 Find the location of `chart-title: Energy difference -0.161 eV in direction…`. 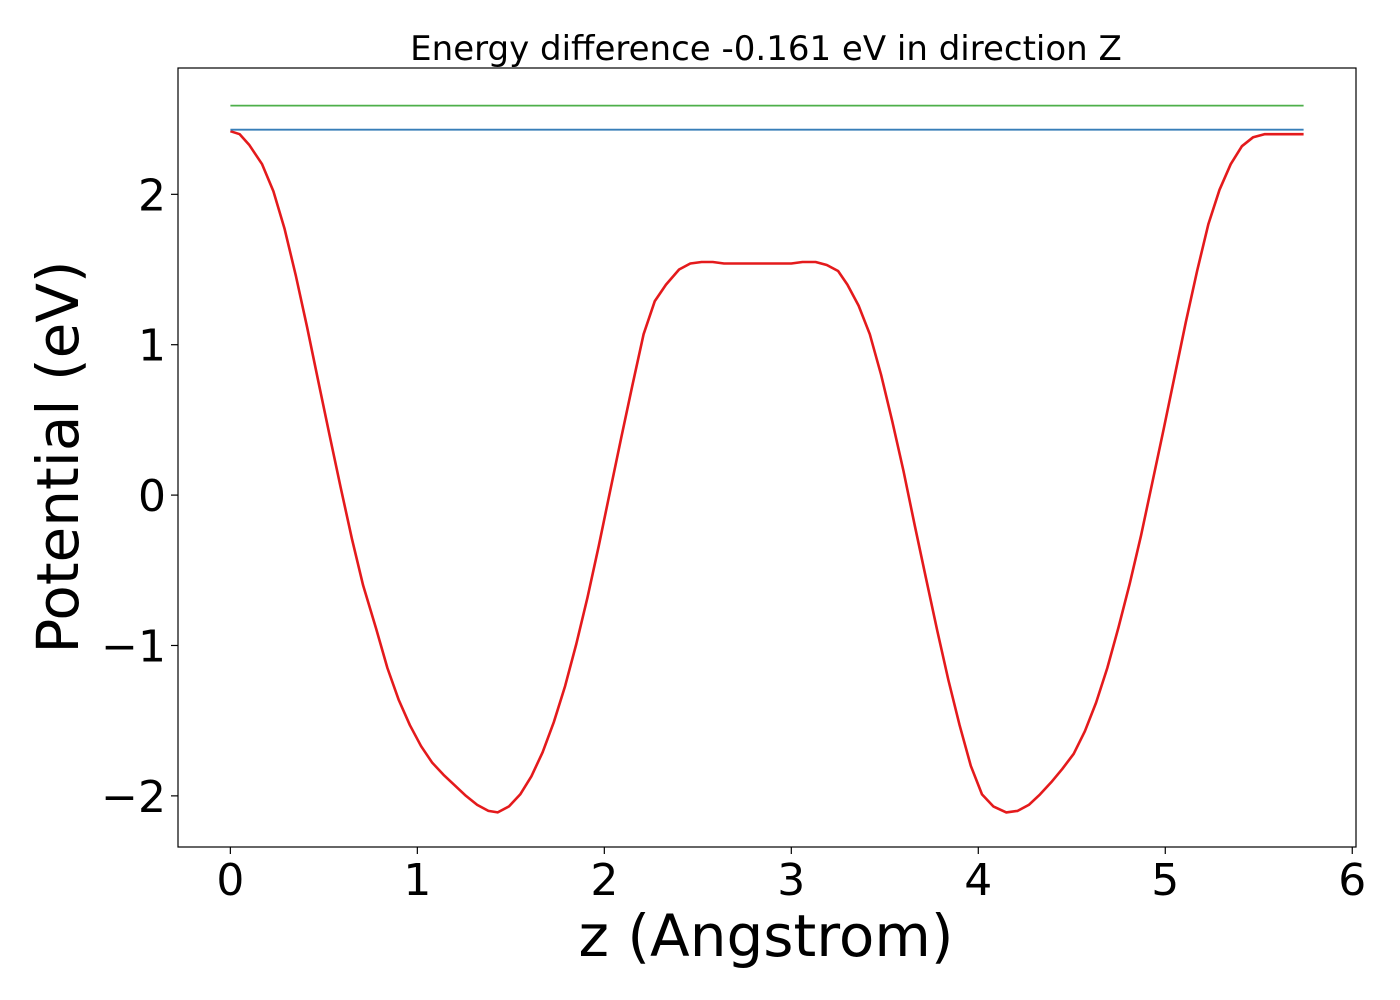

chart-title: Energy difference -0.161 eV in direction… is located at coordinates (766, 49).